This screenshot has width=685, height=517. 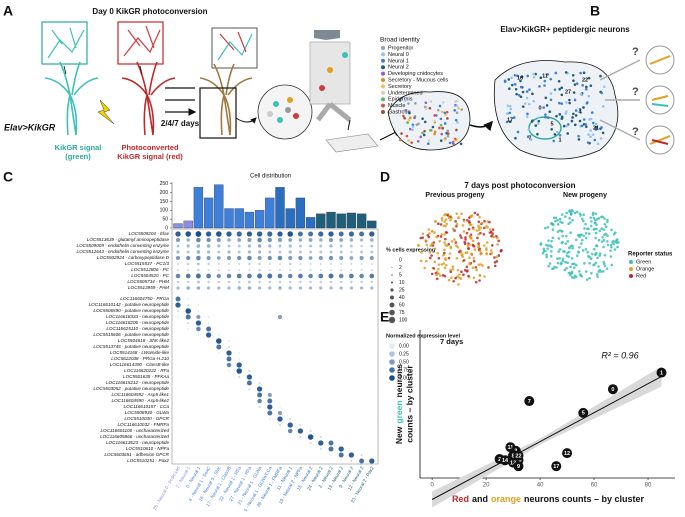 I want to click on cluster-label: 21, so click(x=596, y=128).